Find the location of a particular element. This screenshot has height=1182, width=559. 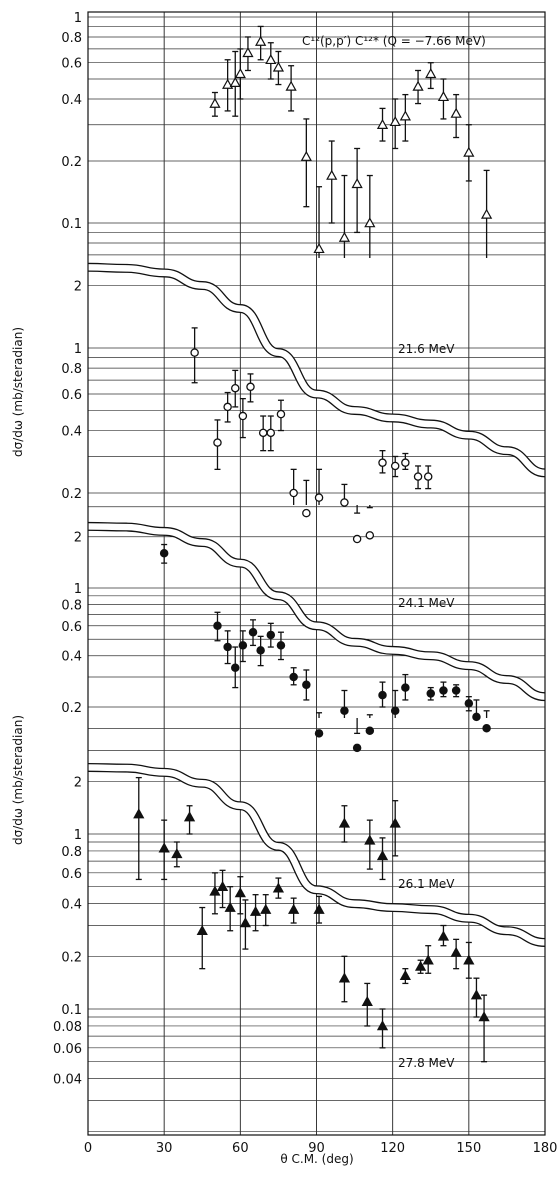

panel-label-27-8: 27.8 MeV is located at coordinates (426, 1063).